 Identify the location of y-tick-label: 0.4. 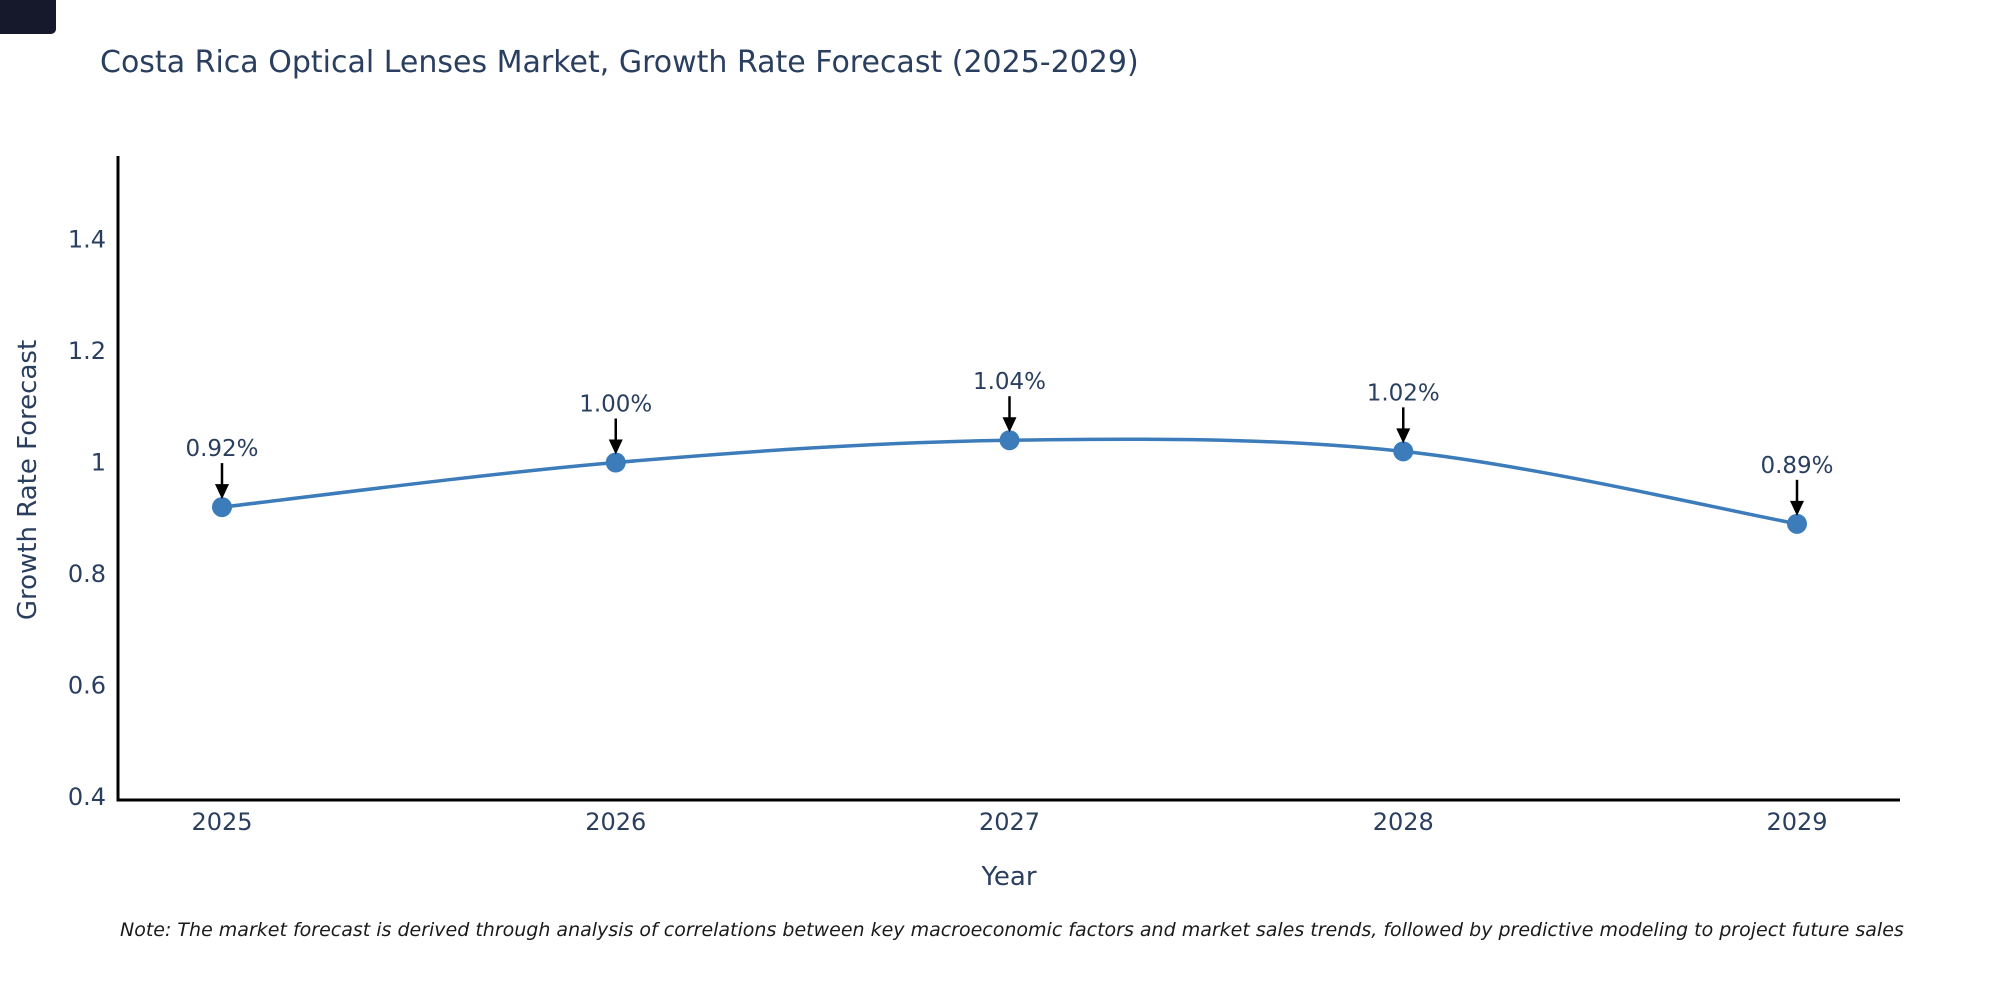
(87, 797).